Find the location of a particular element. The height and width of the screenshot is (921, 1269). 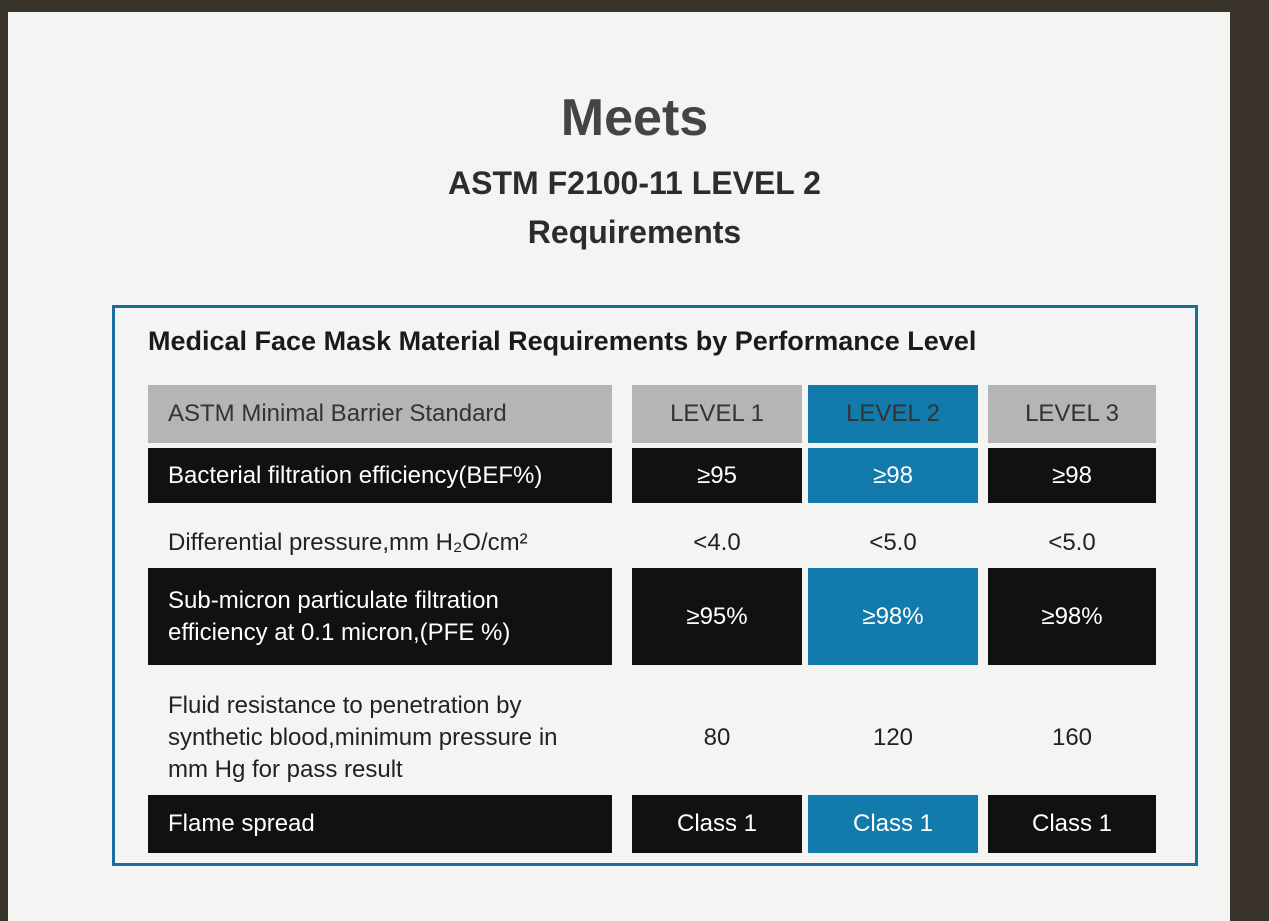

column-header: LEVEL 1 is located at coordinates (717, 414).